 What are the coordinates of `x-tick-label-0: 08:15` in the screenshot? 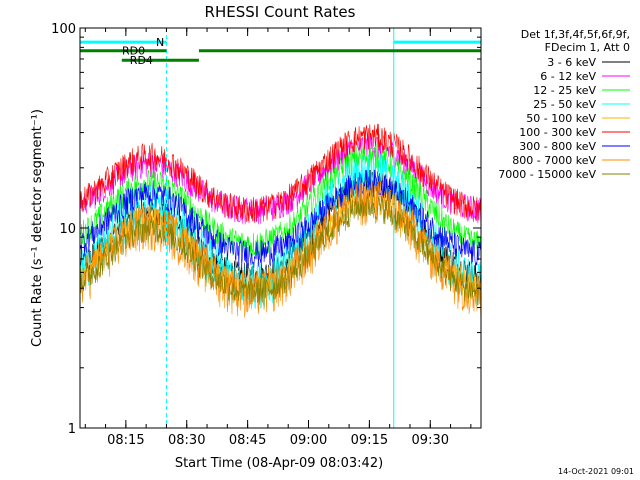 It's located at (125, 440).